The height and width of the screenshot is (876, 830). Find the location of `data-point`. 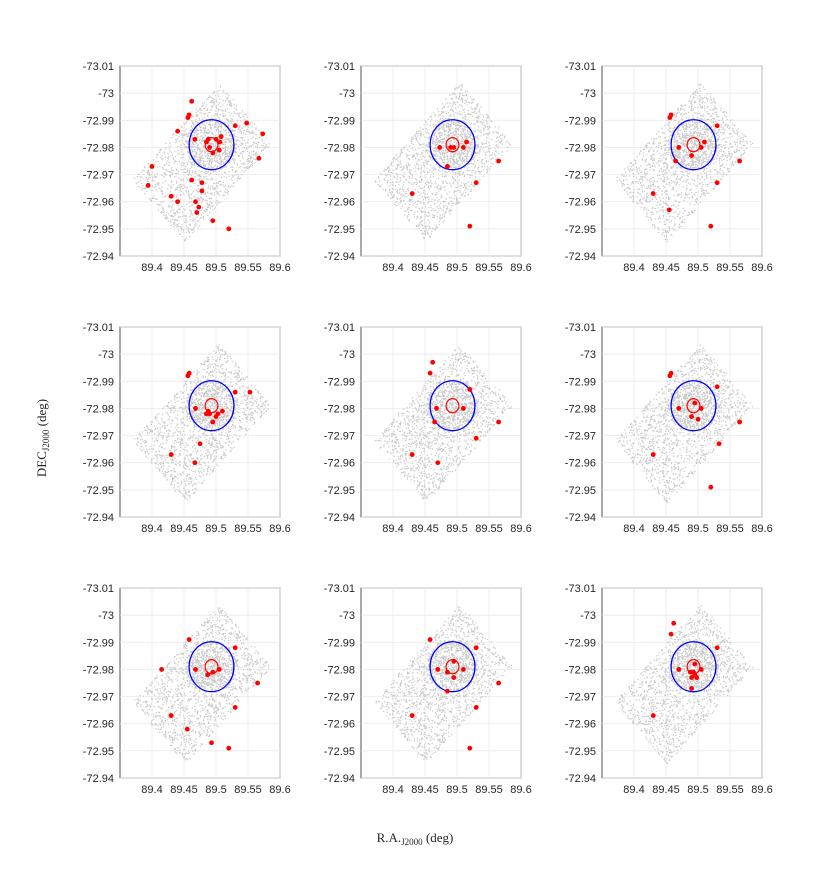

data-point is located at coordinates (171, 196).